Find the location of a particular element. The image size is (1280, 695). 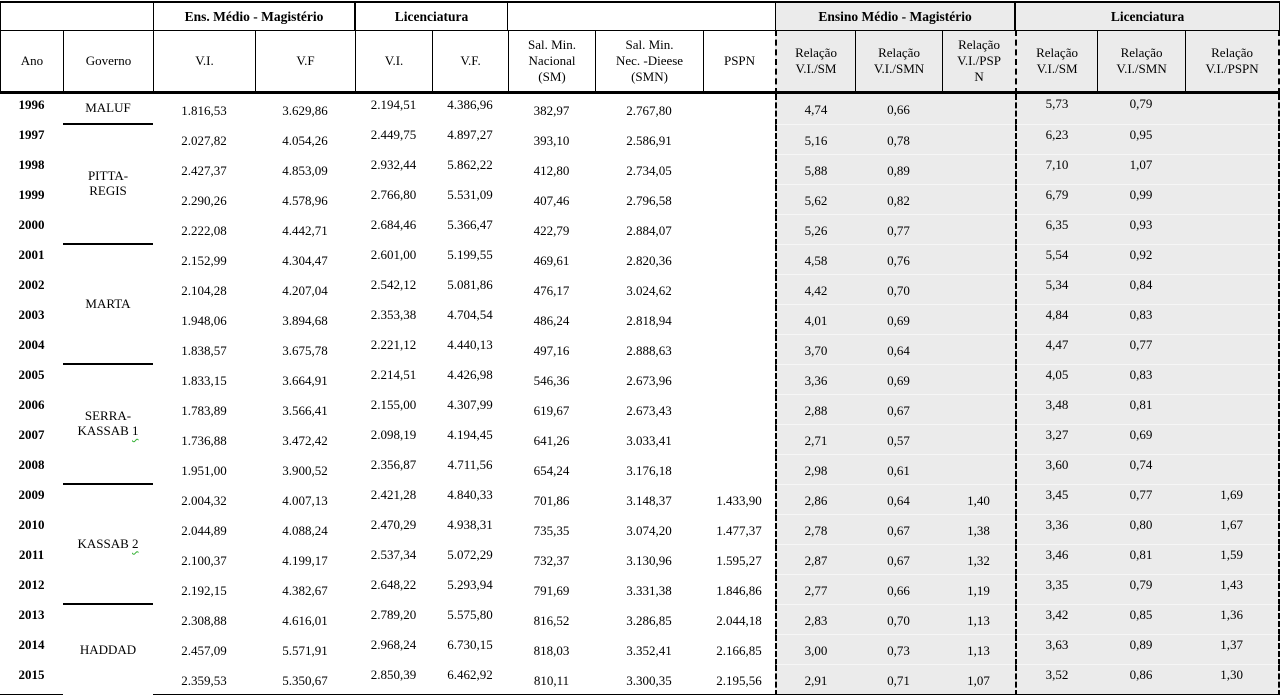

cell-vf-ens-medio: 4.616,01 is located at coordinates (305, 620).